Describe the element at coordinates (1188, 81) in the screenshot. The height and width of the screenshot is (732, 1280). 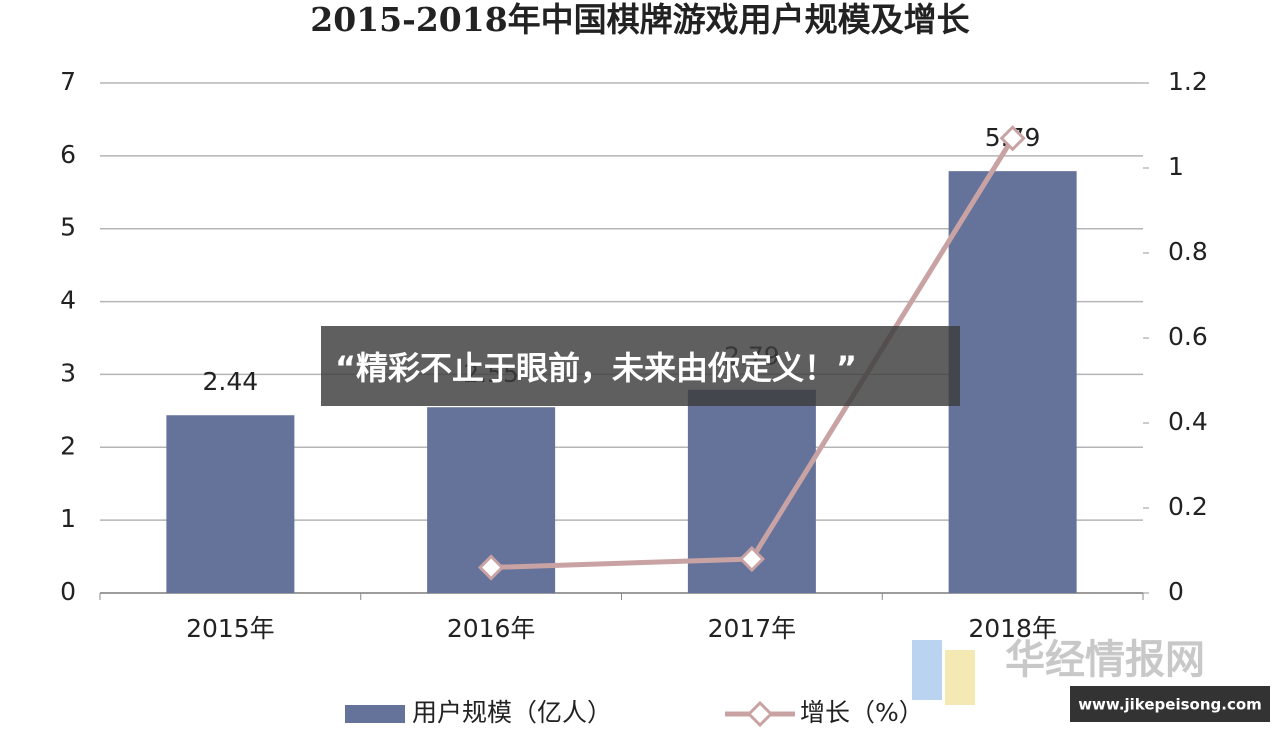
I see `y2-tick-label: 1.2` at that location.